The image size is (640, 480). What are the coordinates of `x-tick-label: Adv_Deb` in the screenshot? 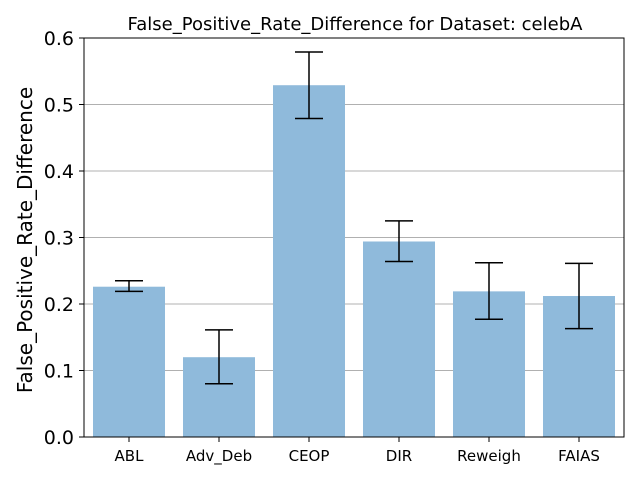 It's located at (219, 456).